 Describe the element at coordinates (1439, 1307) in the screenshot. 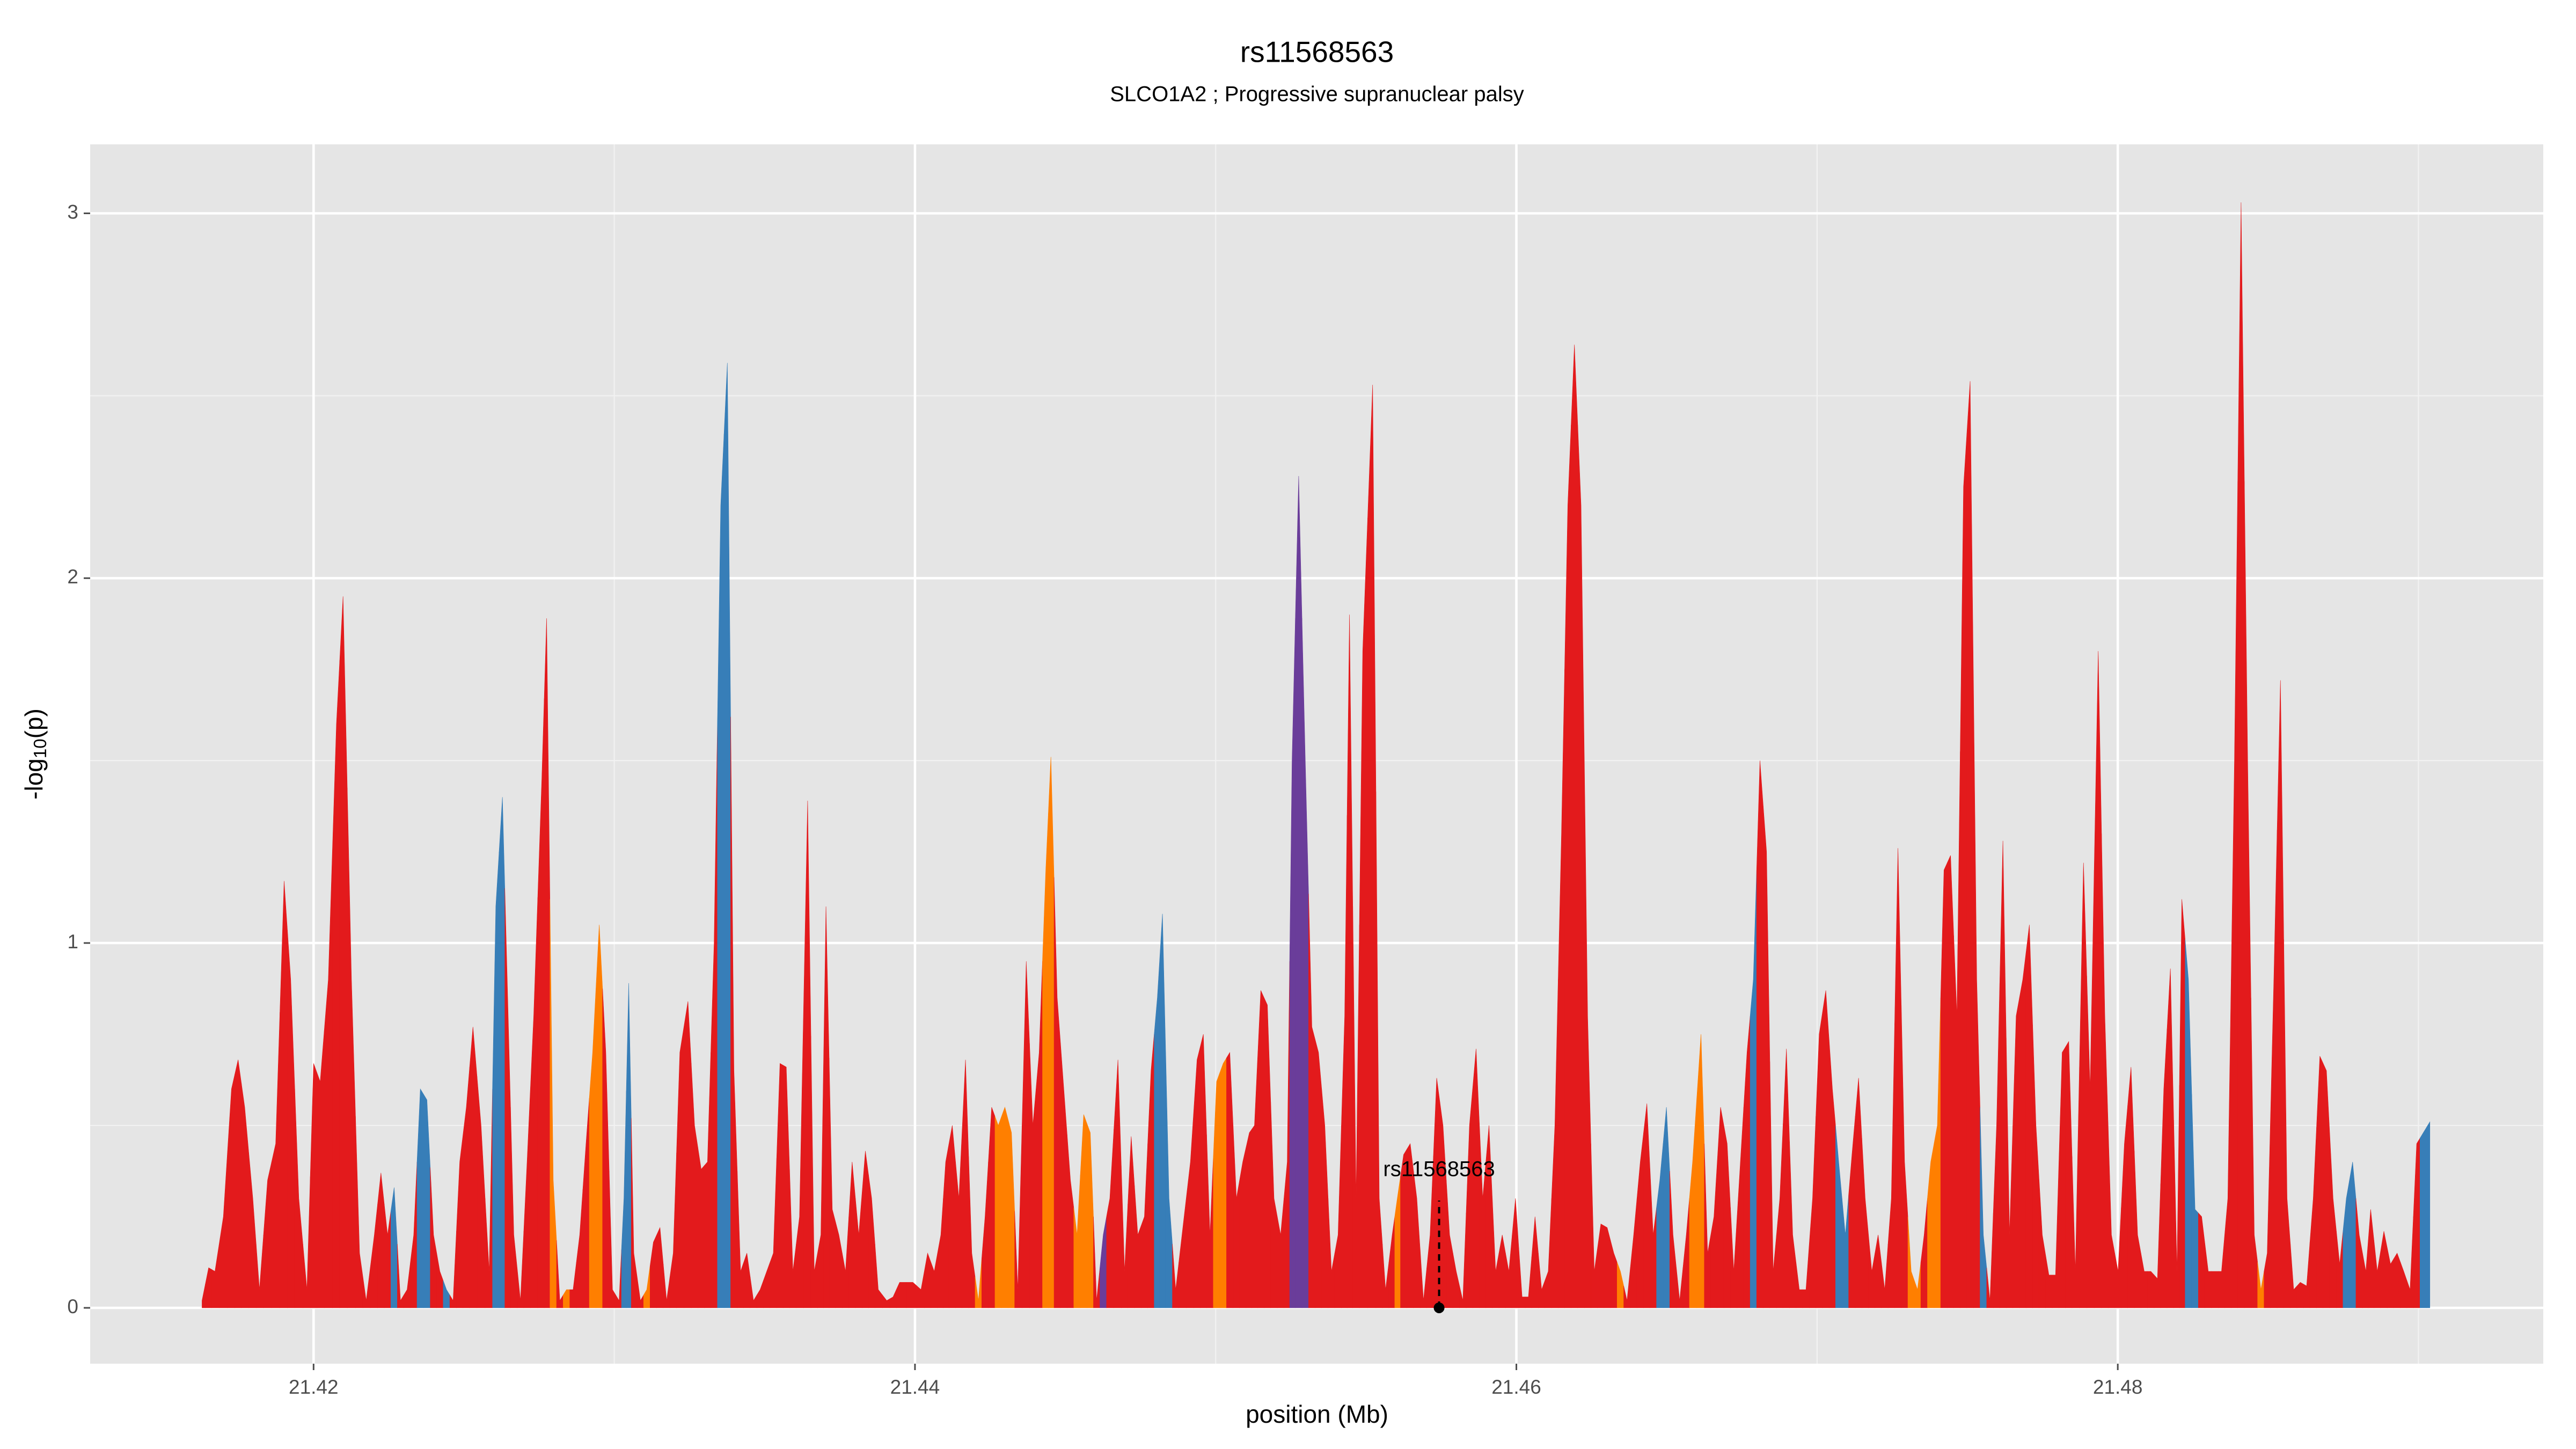

I see `annotation-point` at that location.